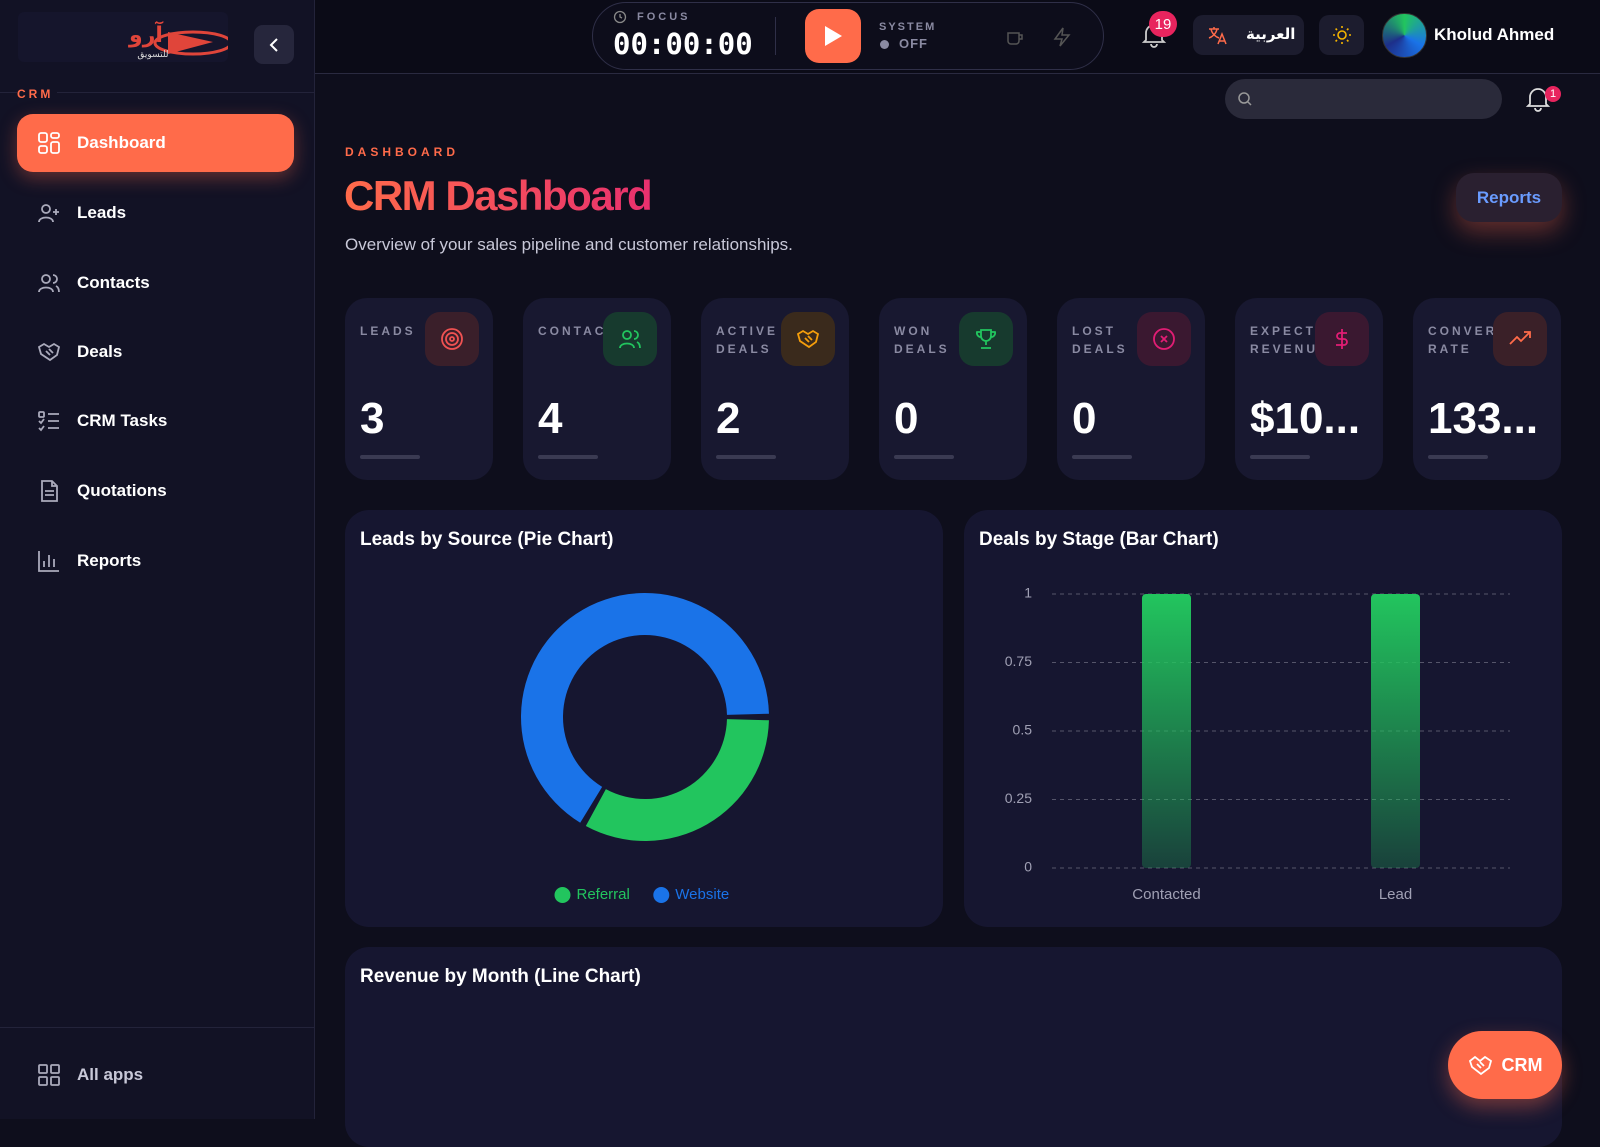  What do you see at coordinates (884, 44) in the screenshot?
I see `status-dot` at bounding box center [884, 44].